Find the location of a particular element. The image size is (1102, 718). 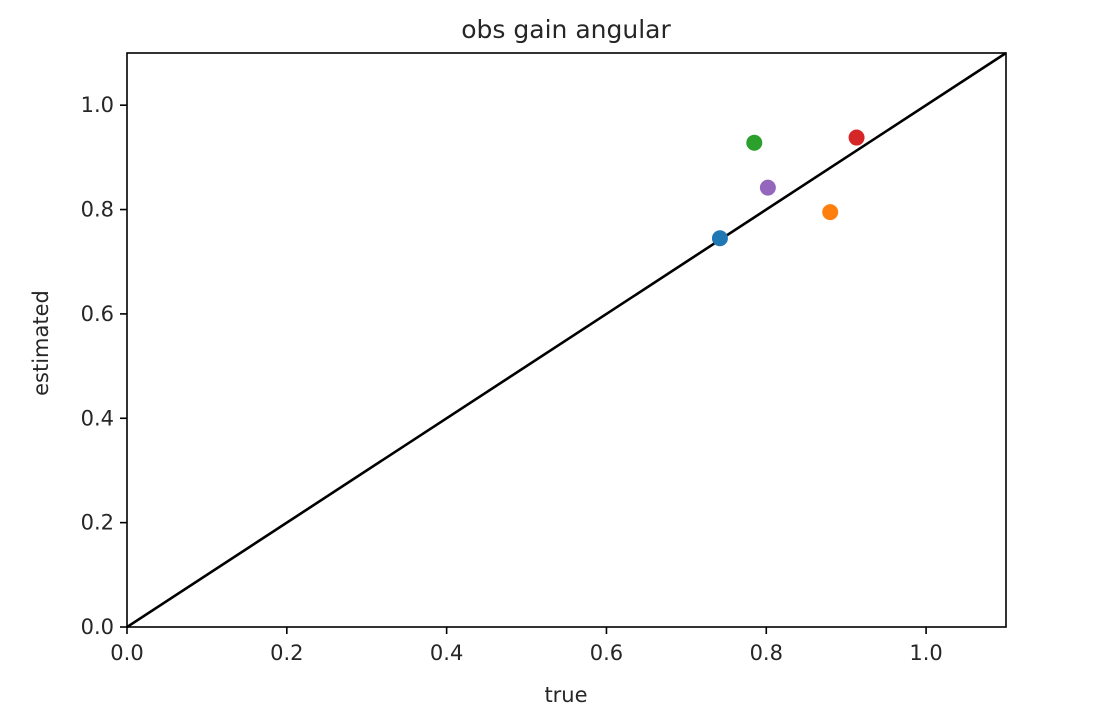

chart-title: obs gain angular is located at coordinates (566, 29).